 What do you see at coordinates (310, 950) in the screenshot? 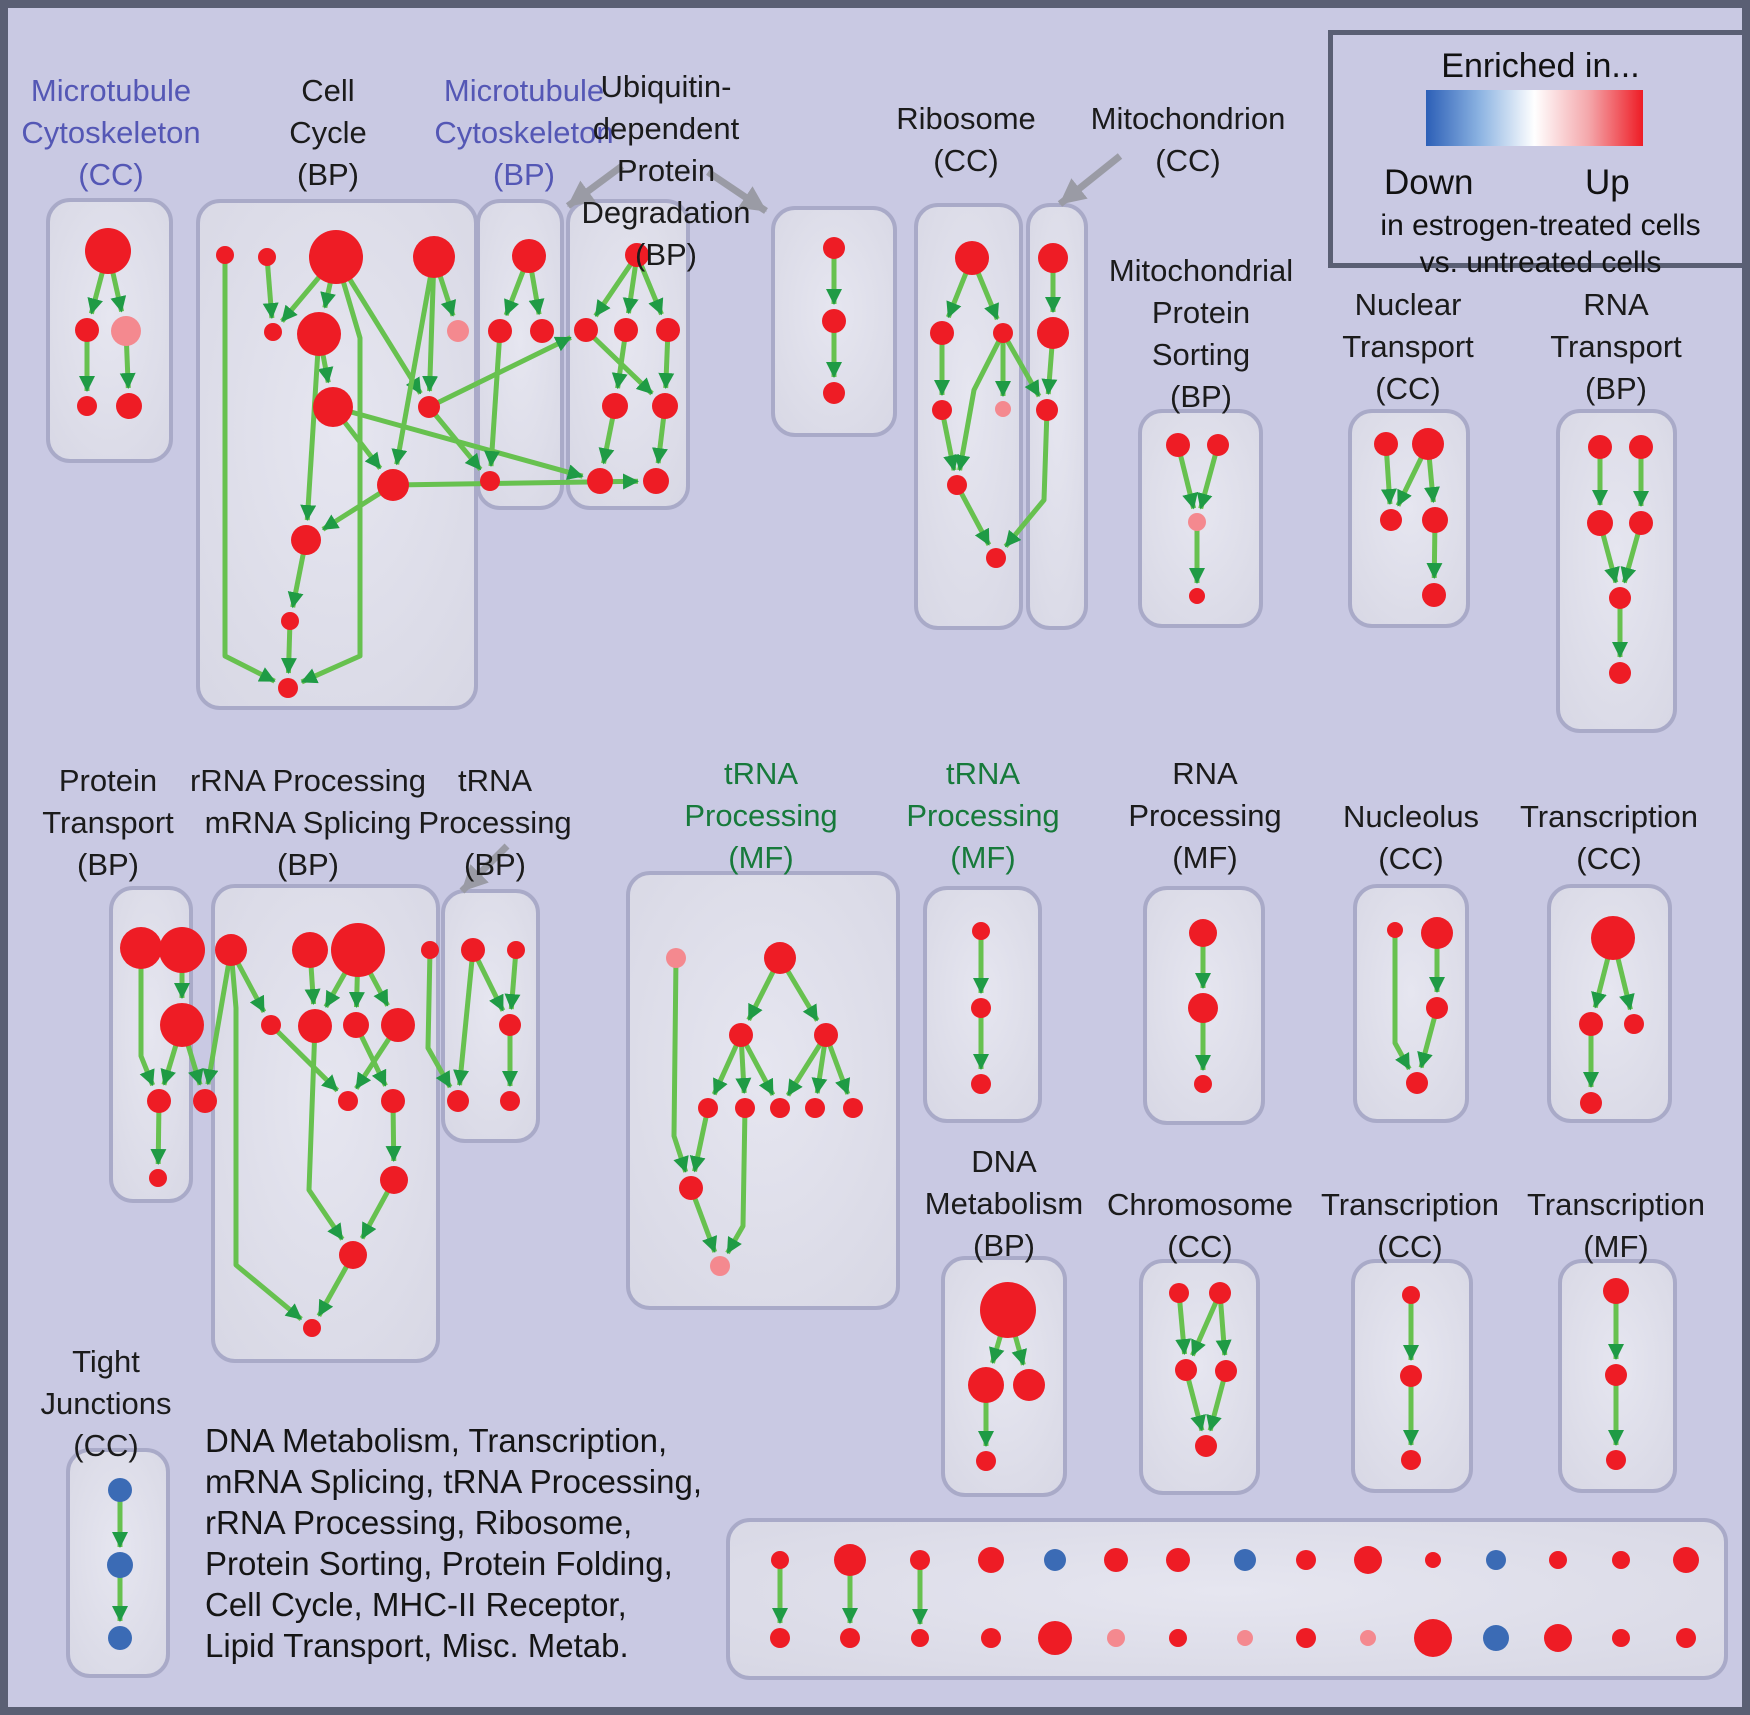
I see `node-rrna-t2` at bounding box center [310, 950].